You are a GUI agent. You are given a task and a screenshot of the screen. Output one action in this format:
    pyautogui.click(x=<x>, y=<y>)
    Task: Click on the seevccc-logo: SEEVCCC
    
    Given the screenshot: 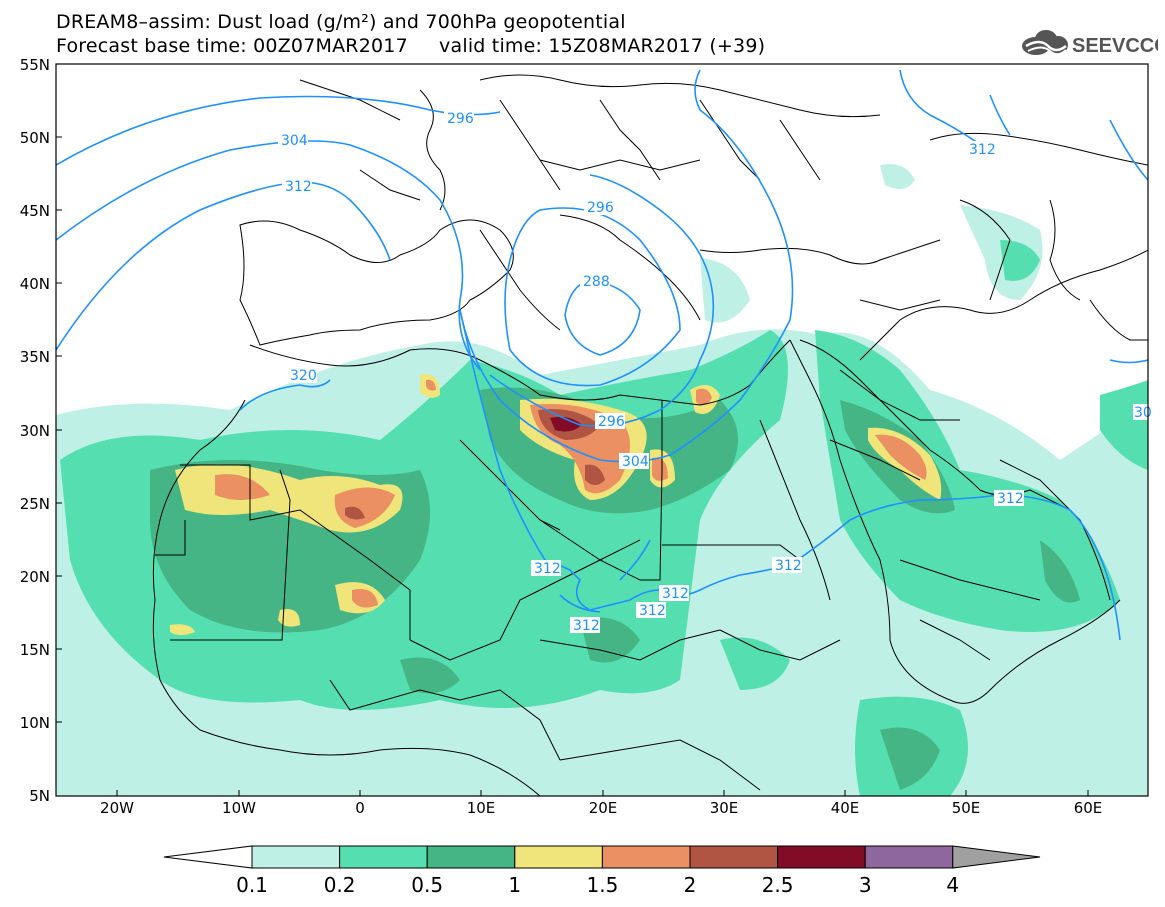 What is the action you would take?
    pyautogui.click(x=1090, y=43)
    